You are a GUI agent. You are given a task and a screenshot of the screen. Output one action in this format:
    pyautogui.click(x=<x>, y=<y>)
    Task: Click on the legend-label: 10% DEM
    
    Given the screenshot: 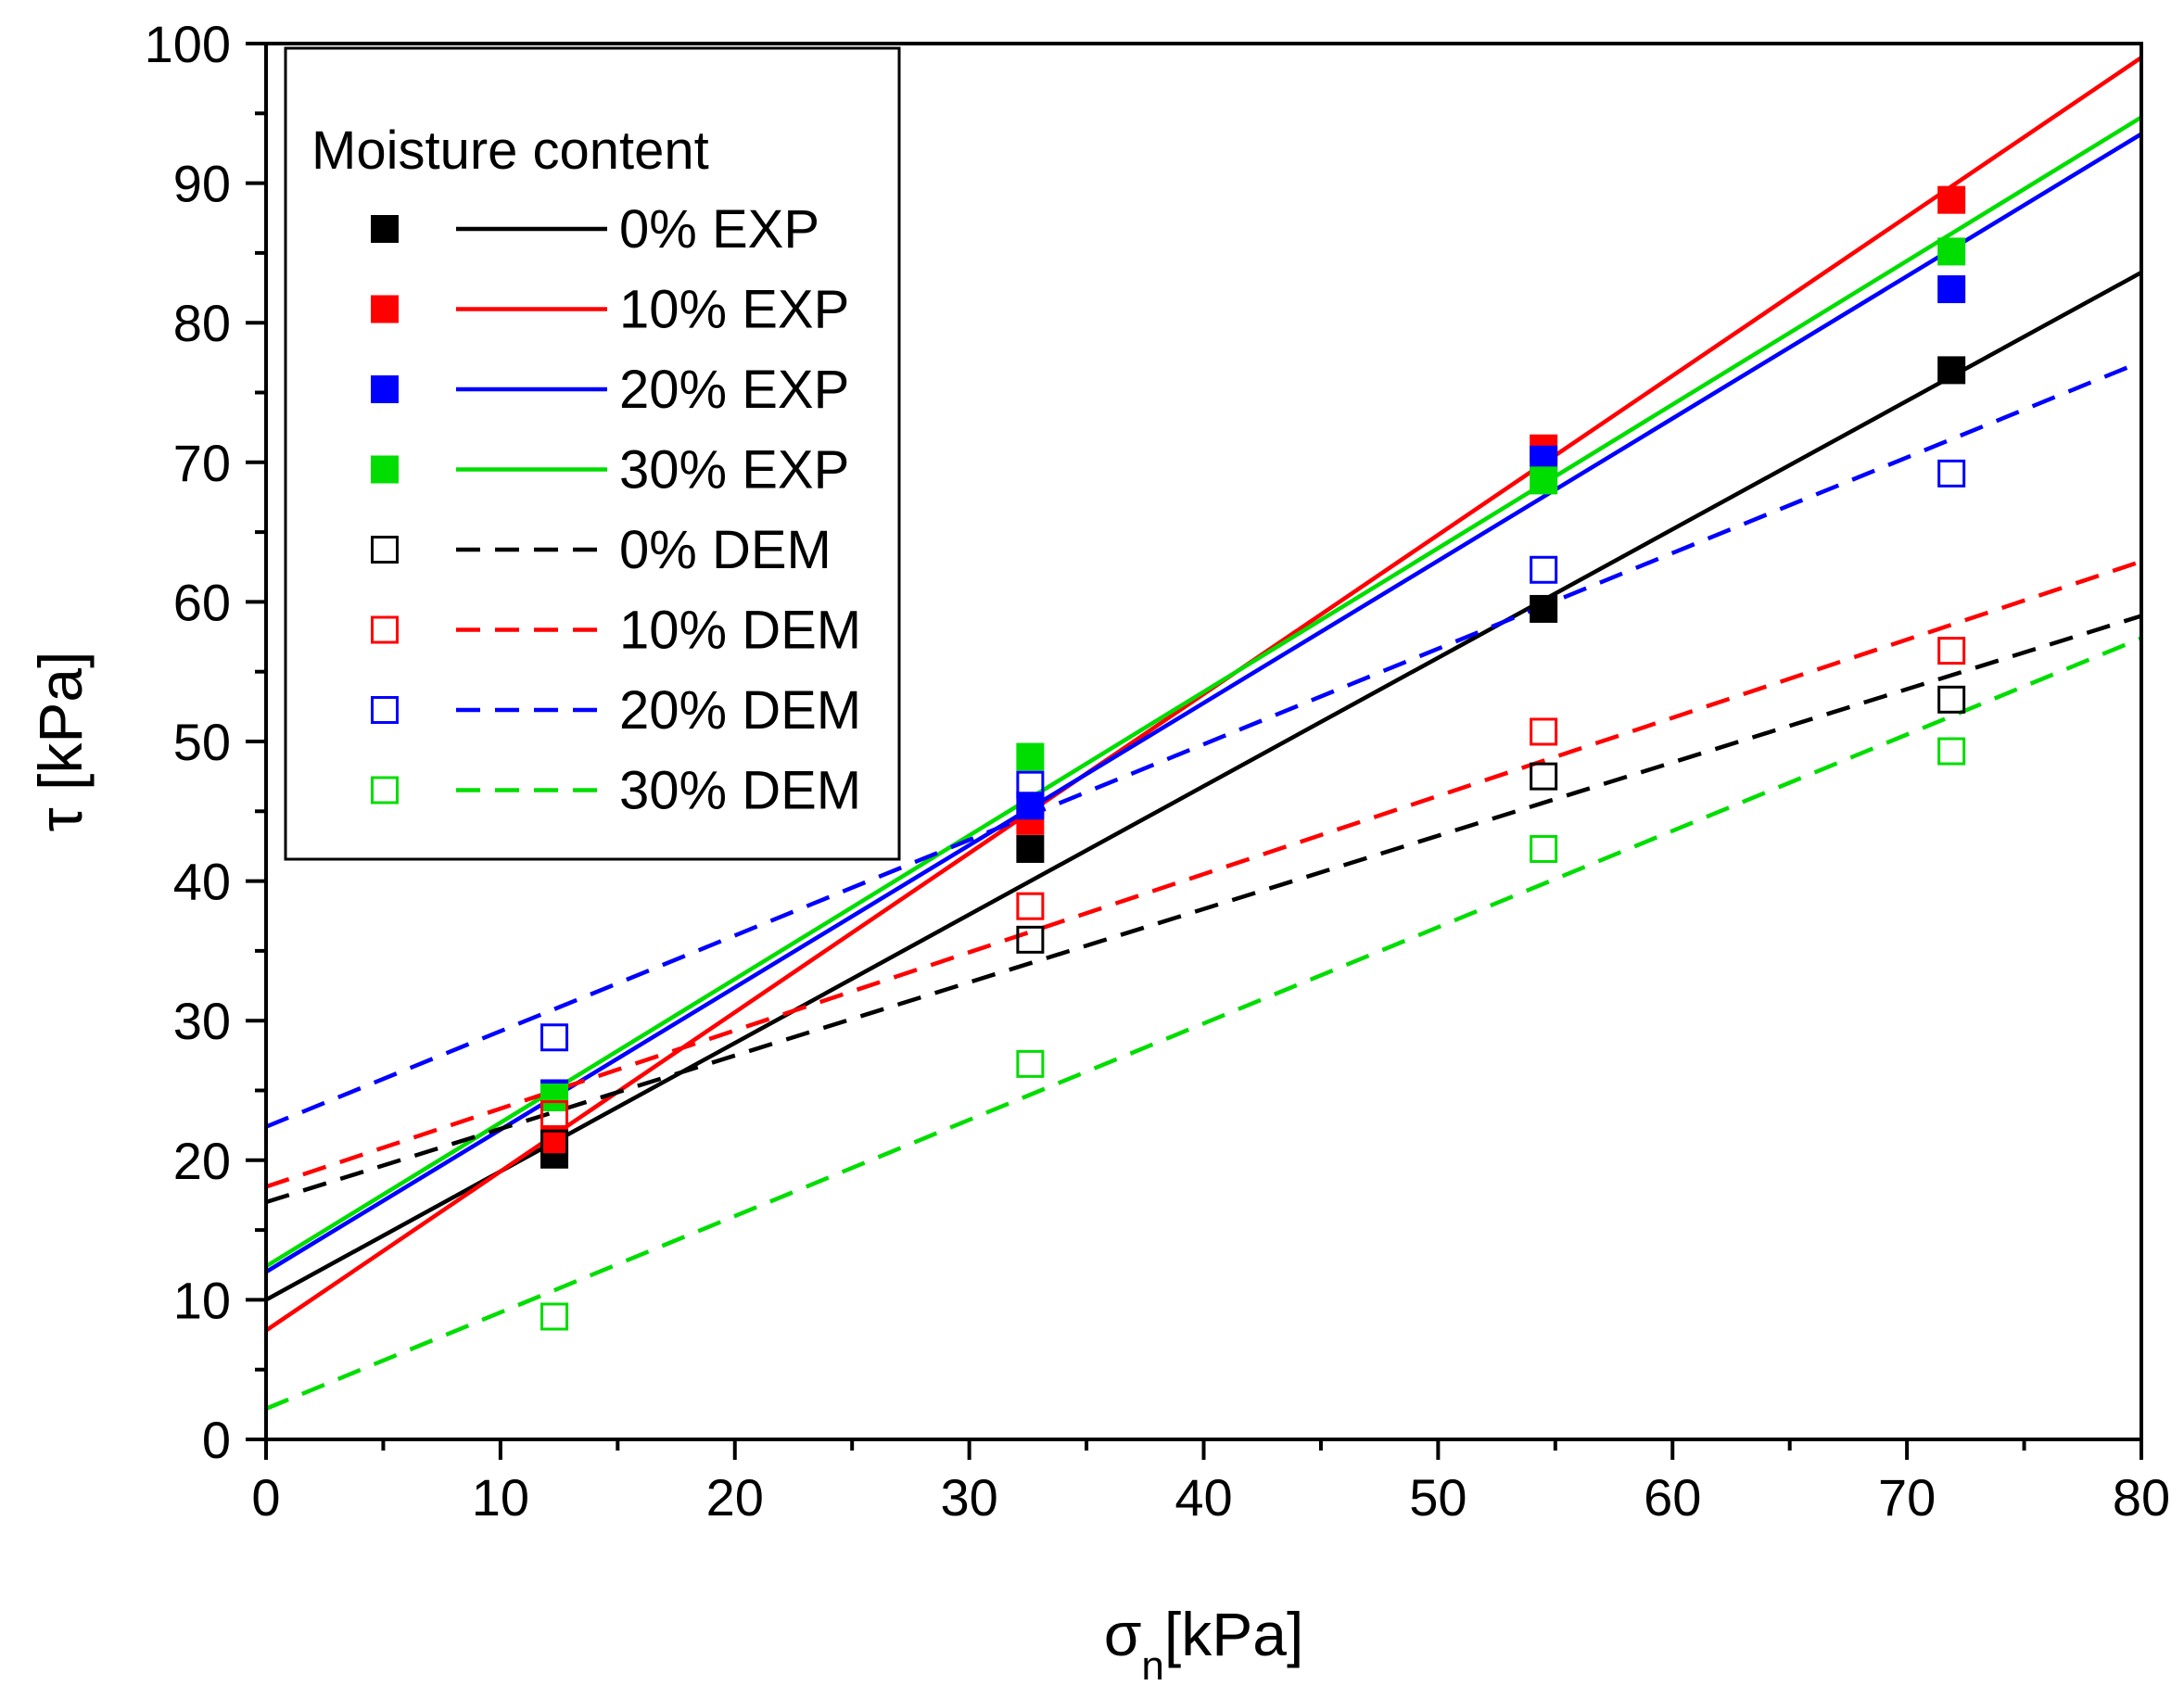 What is the action you would take?
    pyautogui.click(x=740, y=631)
    